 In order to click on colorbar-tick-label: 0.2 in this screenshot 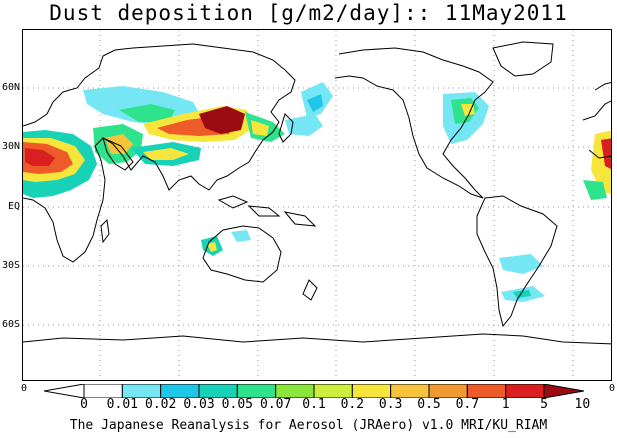, I will do `click(352, 404)`.